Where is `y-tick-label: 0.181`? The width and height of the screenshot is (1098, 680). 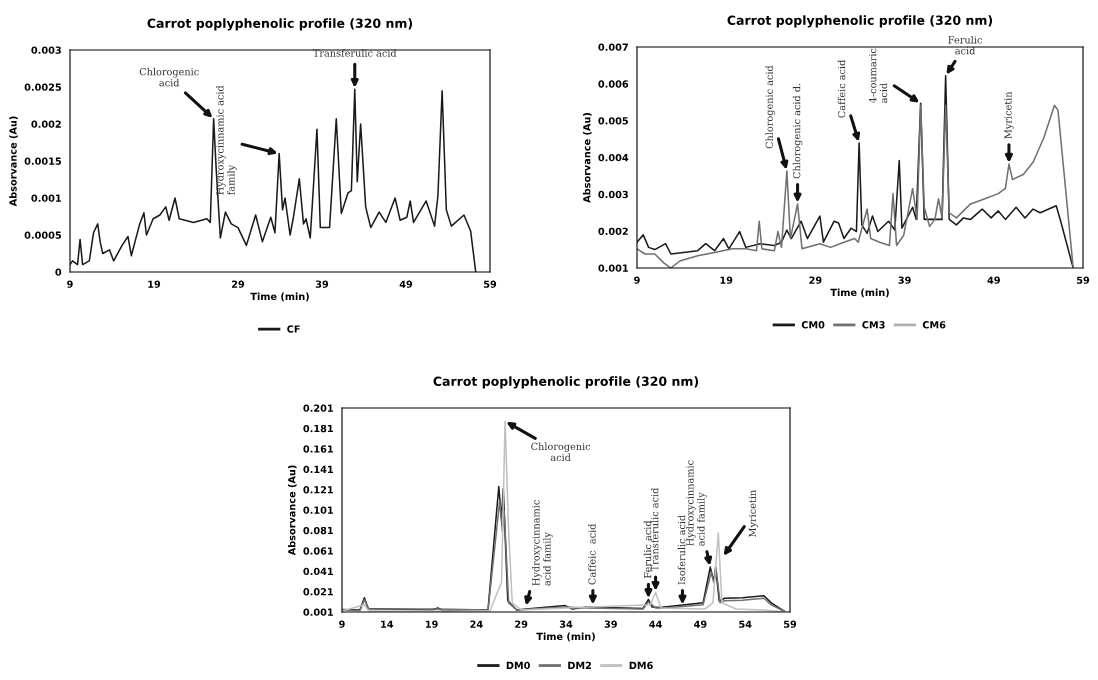
y-tick-label: 0.181 is located at coordinates (318, 428).